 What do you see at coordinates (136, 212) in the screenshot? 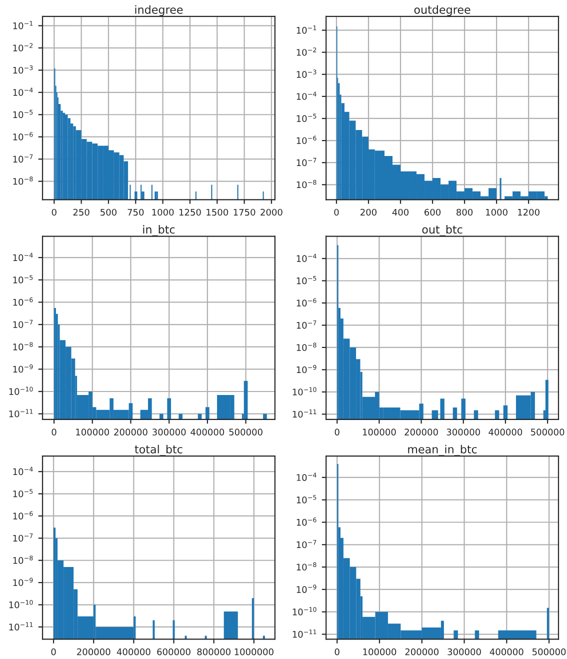
I see `x-tick-label: 750` at bounding box center [136, 212].